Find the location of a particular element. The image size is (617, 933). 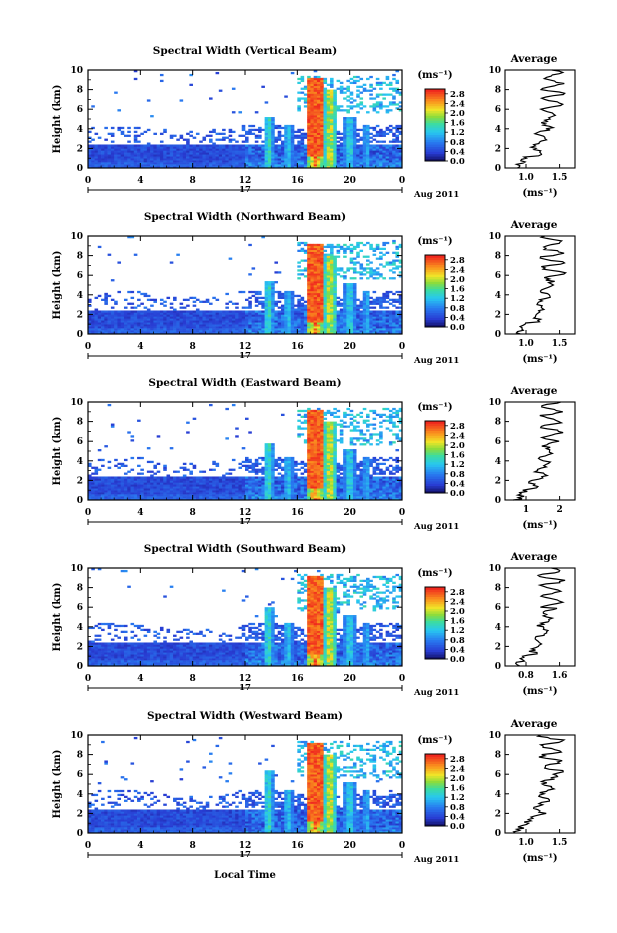

x-tick-label: 8 is located at coordinates (193, 181).